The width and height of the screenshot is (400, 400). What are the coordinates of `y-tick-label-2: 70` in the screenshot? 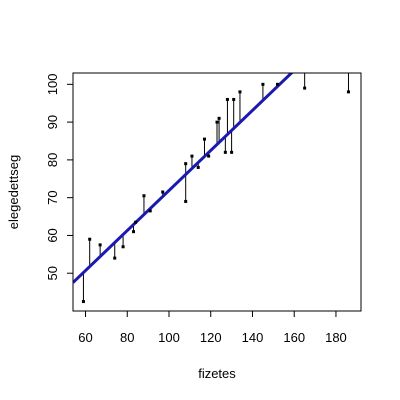 It's located at (52, 197).